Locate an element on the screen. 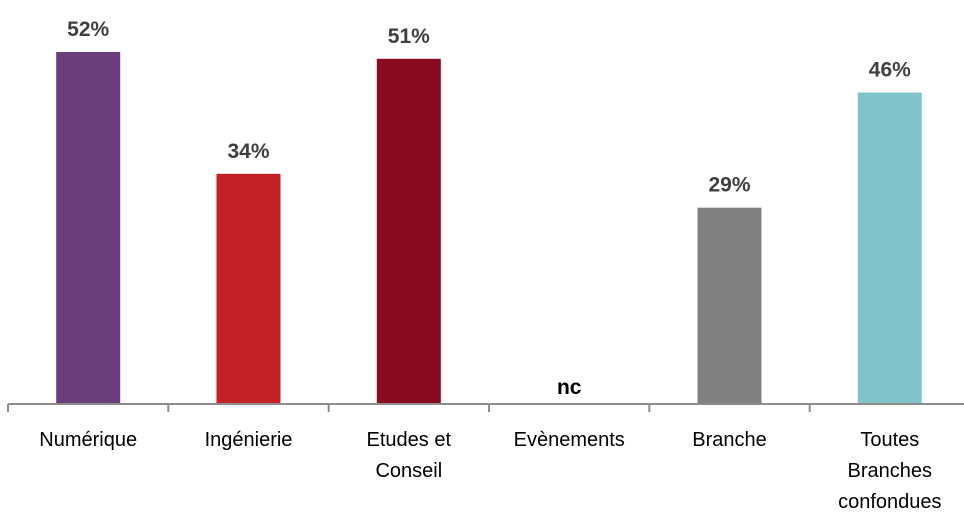 The image size is (964, 521). category-label-line: Branches is located at coordinates (890, 471).